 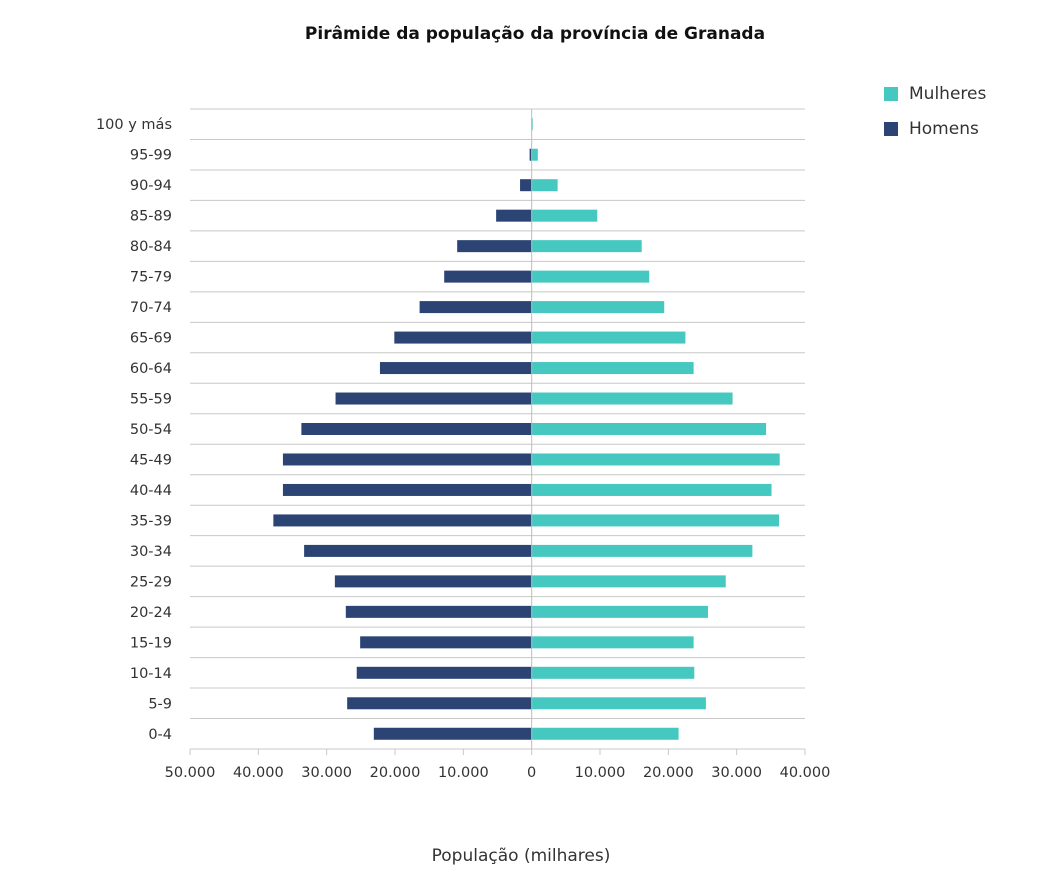 I want to click on y-tick-label: 45-49, so click(x=151, y=460).